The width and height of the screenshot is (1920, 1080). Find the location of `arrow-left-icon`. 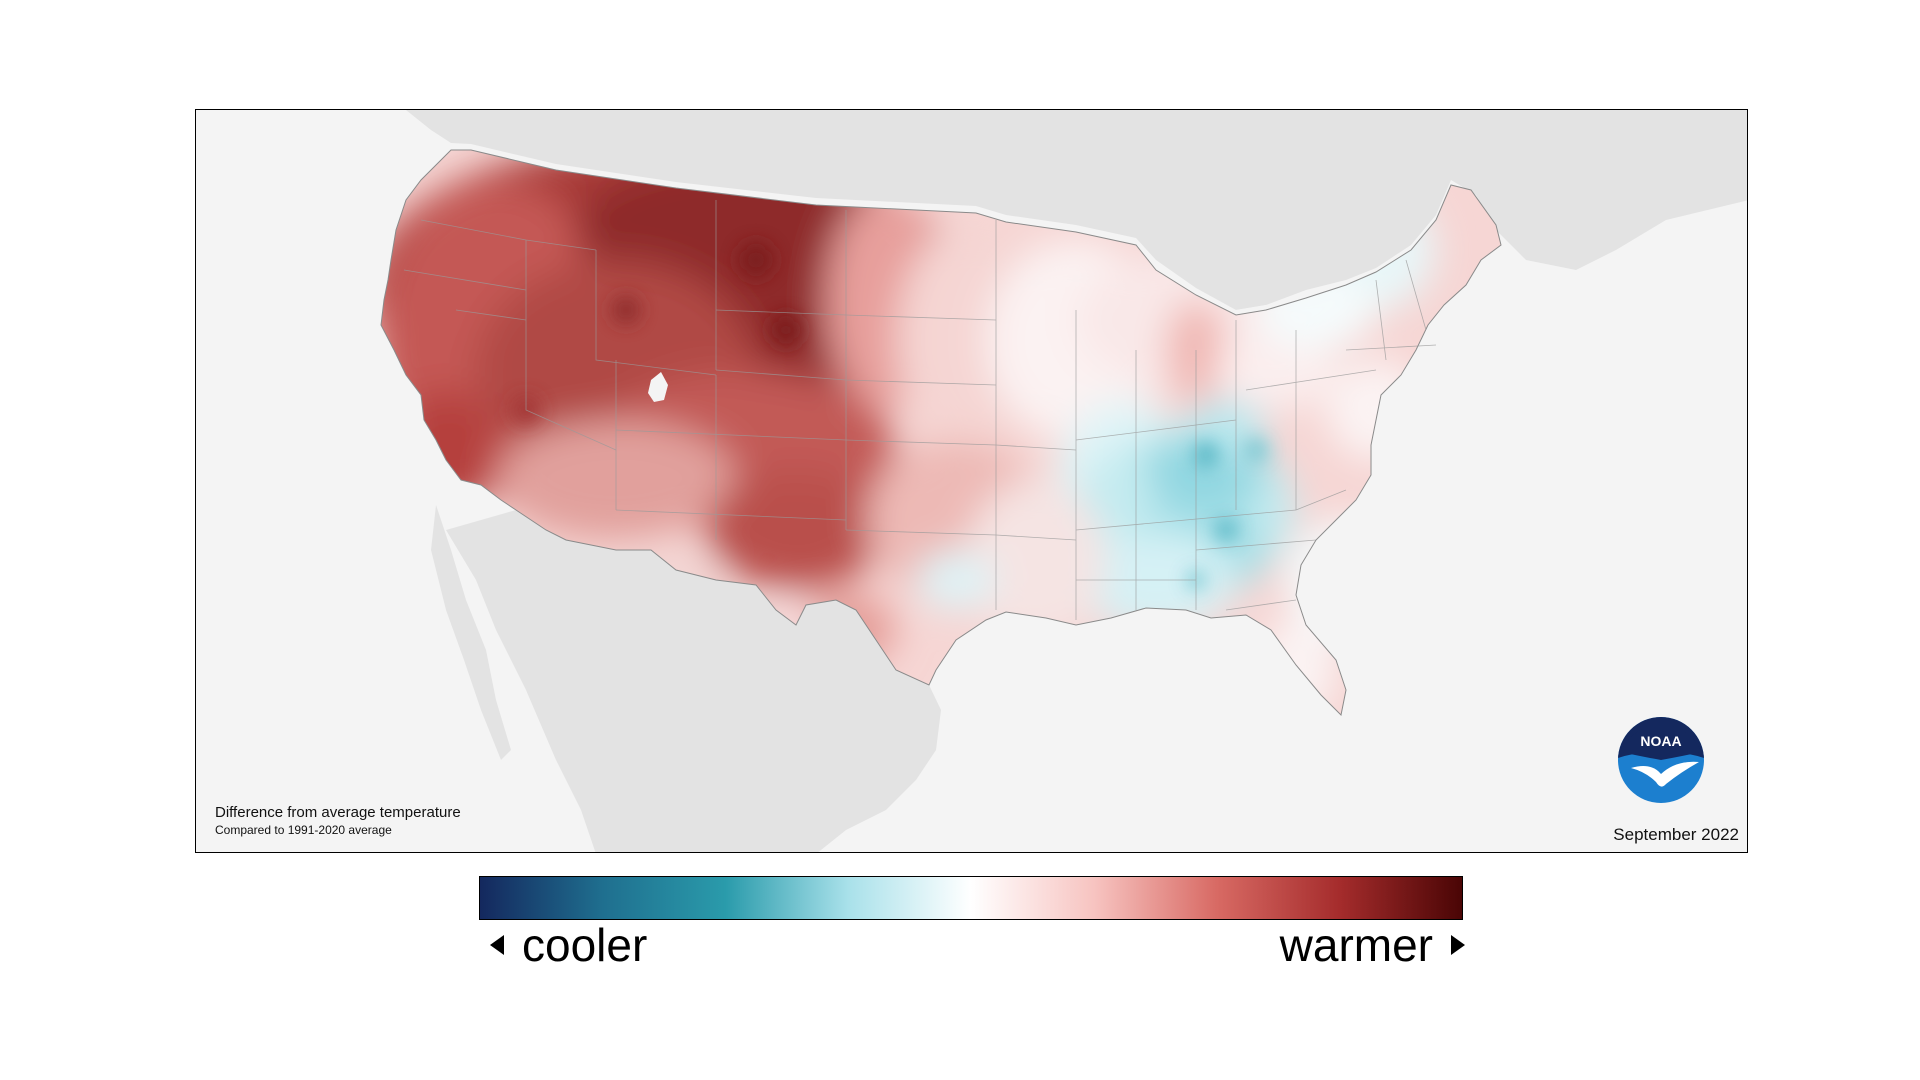

arrow-left-icon is located at coordinates (497, 945).